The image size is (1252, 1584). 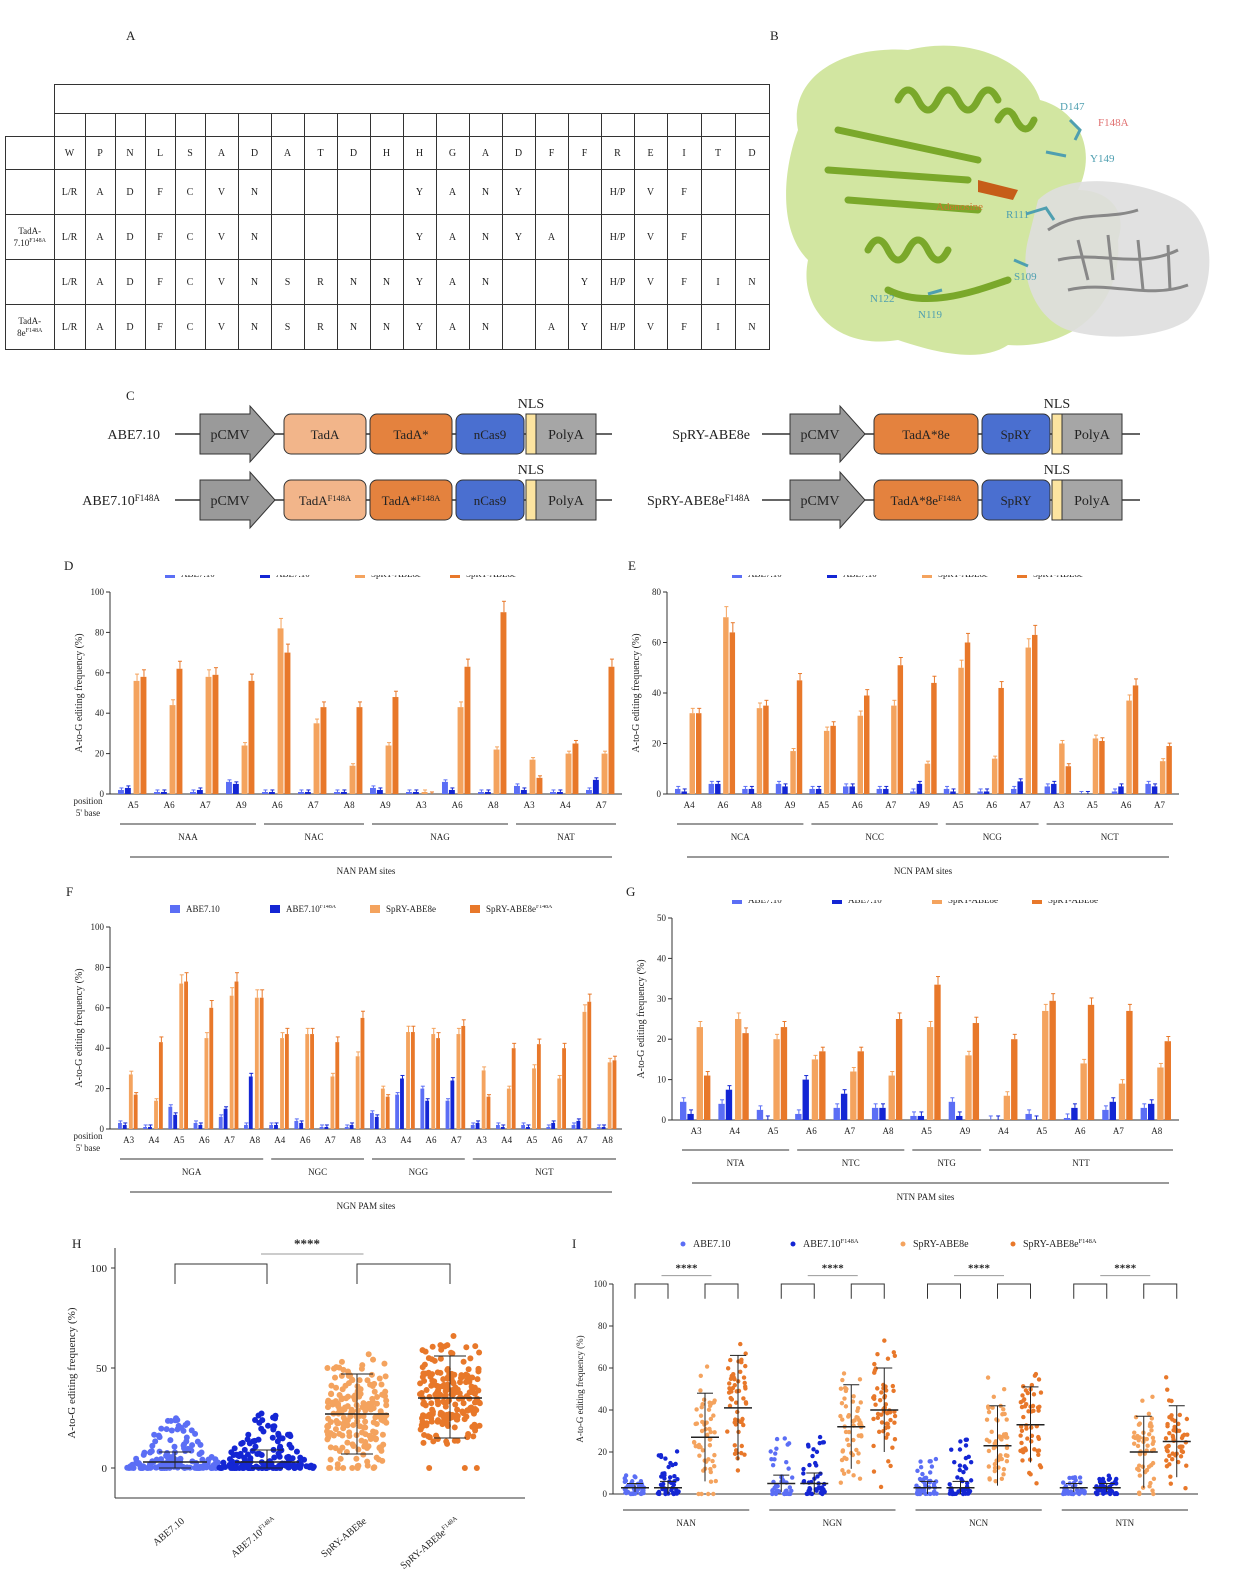 I want to click on variant-label, so click(x=30, y=282).